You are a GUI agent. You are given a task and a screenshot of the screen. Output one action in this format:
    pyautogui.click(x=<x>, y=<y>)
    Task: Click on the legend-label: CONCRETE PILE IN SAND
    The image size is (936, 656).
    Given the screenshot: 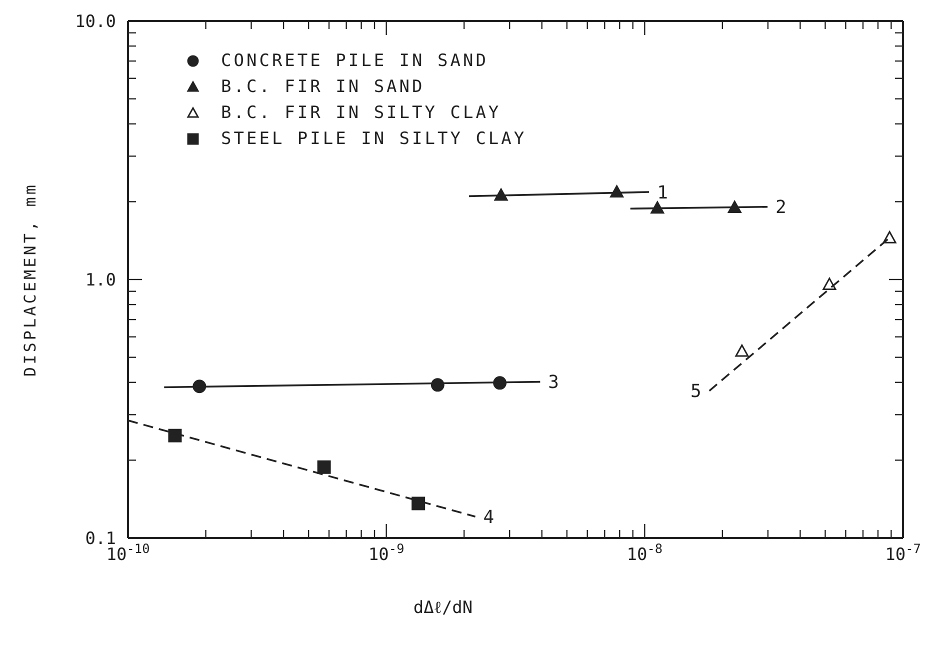 What is the action you would take?
    pyautogui.click(x=354, y=61)
    